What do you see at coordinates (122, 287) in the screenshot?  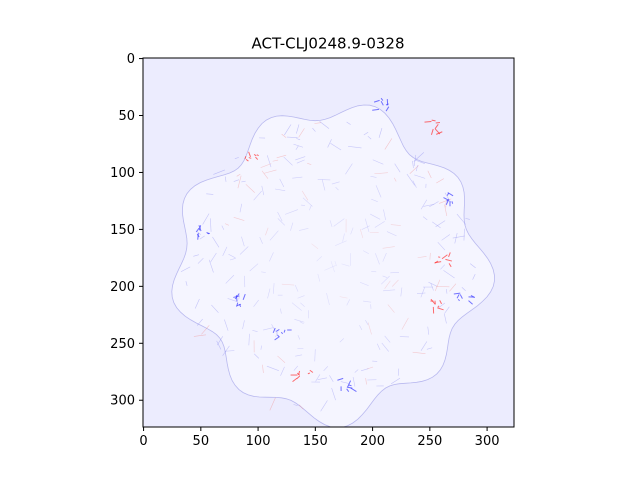 I see `y-tick-label: 200` at bounding box center [122, 287].